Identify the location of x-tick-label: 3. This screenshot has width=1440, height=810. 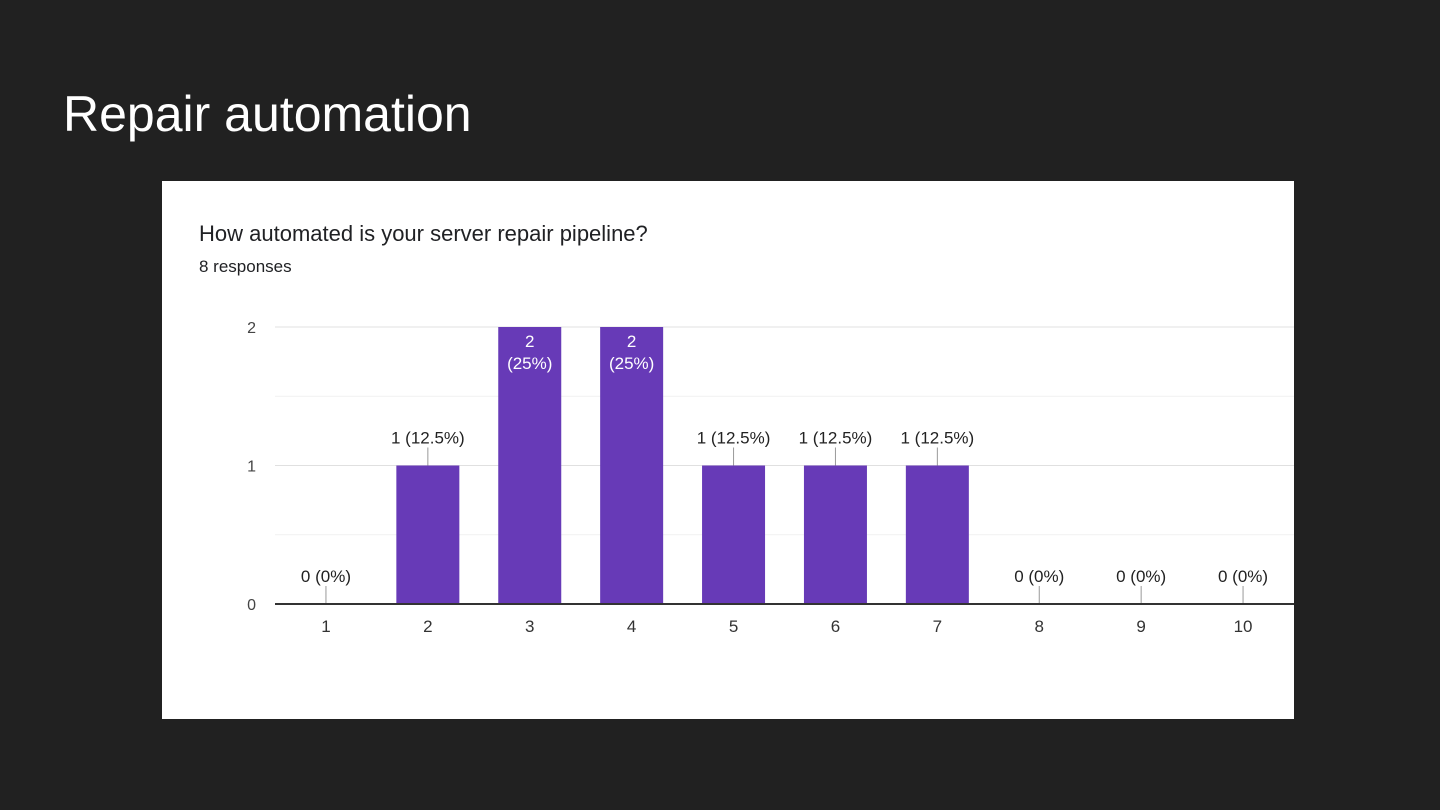
(529, 626).